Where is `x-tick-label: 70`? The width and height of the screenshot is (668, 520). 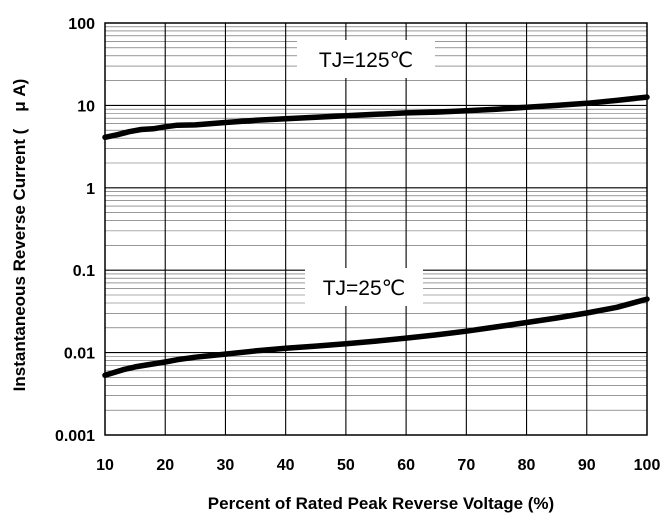 x-tick-label: 70 is located at coordinates (466, 465).